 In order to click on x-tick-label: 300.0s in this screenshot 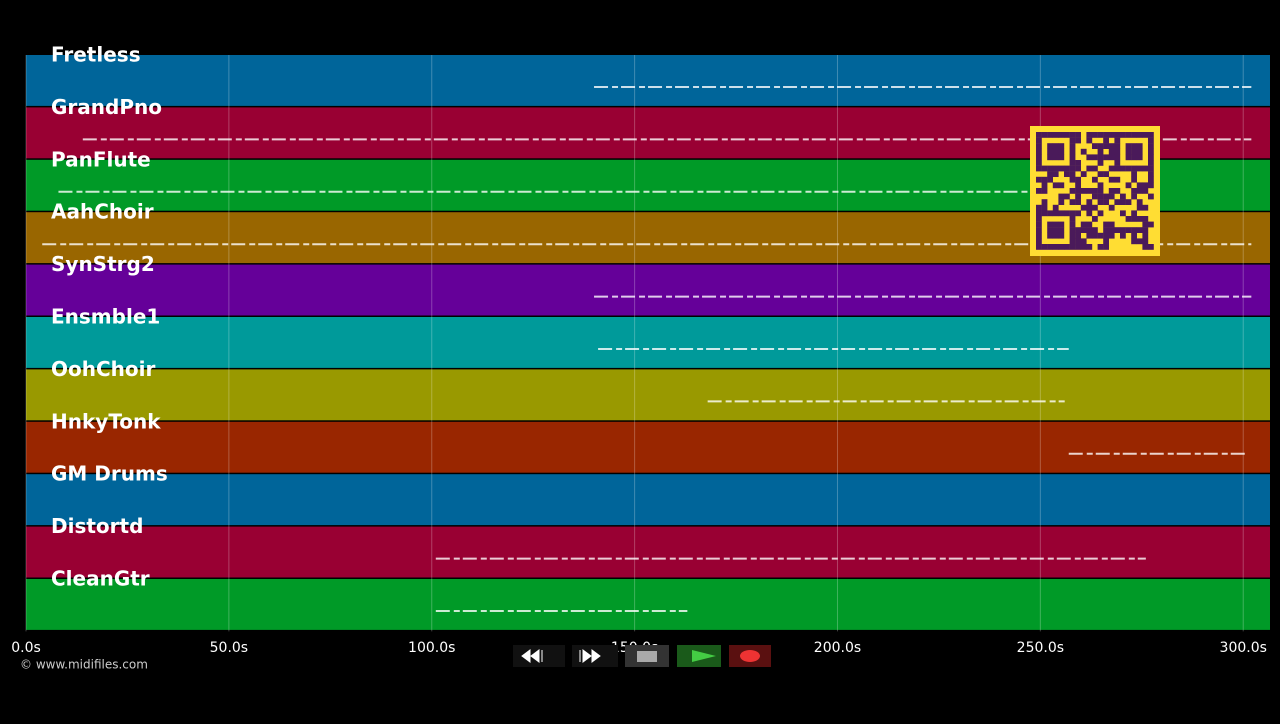, I will do `click(1243, 648)`.